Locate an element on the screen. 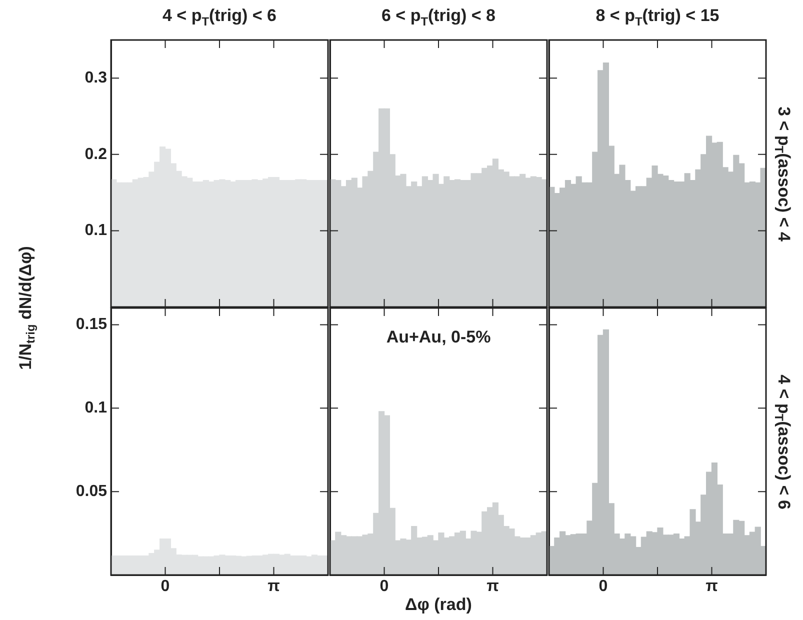 The image size is (803, 620). x-axis-title: Δφ (rad) is located at coordinates (438, 605).